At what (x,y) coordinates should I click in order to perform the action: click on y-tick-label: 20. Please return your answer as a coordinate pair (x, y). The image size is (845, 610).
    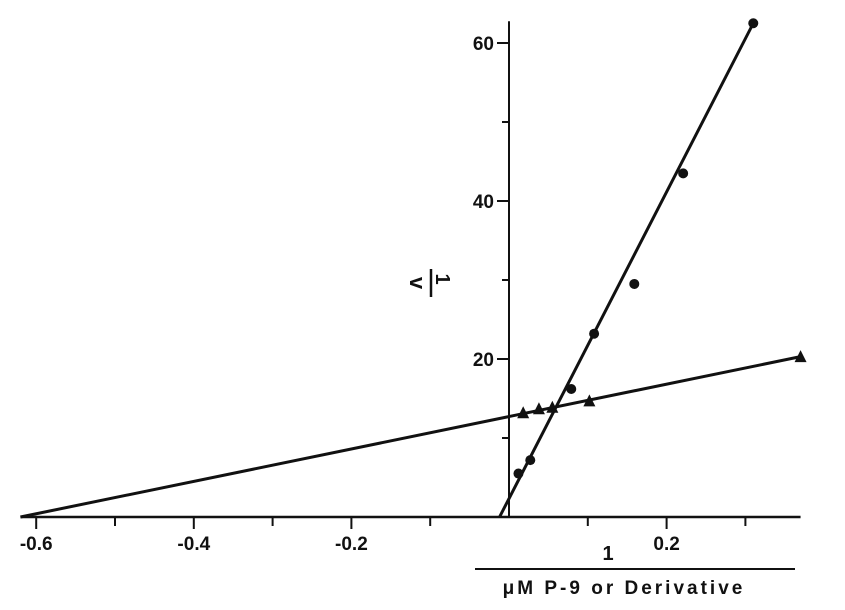
    Looking at the image, I should click on (483, 360).